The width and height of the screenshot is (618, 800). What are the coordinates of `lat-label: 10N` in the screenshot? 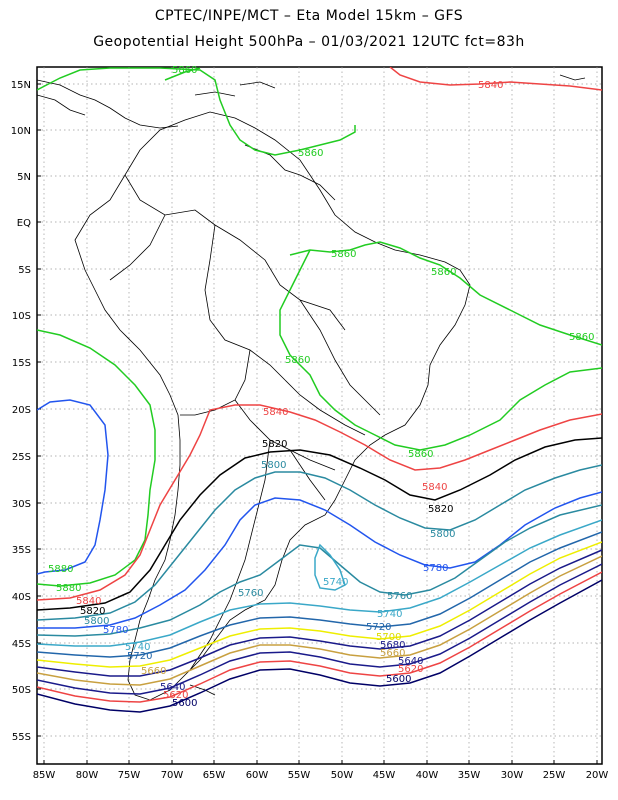 It's located at (21, 131).